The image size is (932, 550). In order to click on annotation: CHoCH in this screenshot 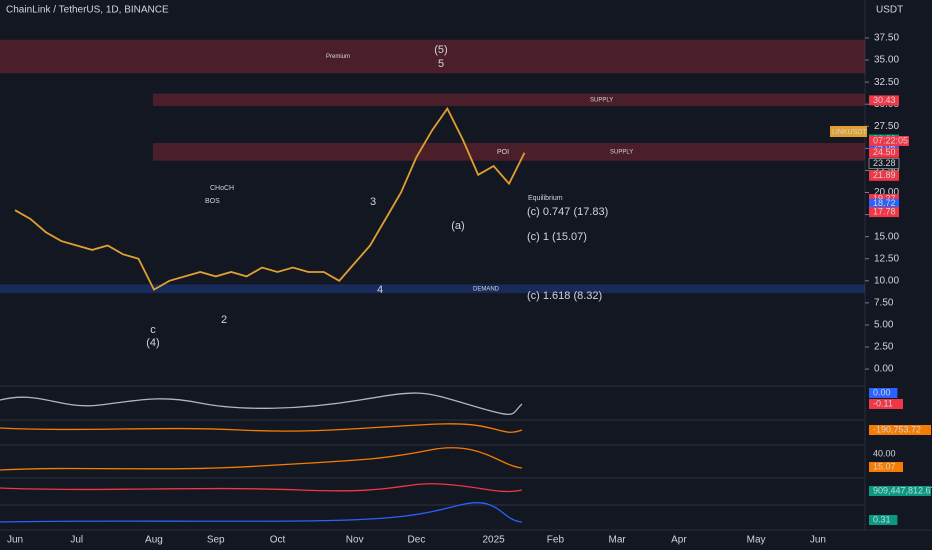, I will do `click(222, 188)`.